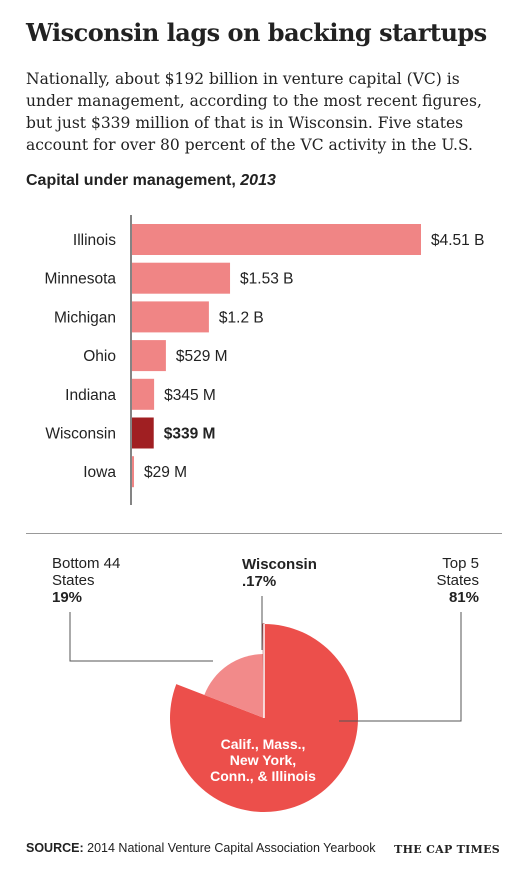  I want to click on bar-wisconsin, so click(143, 433).